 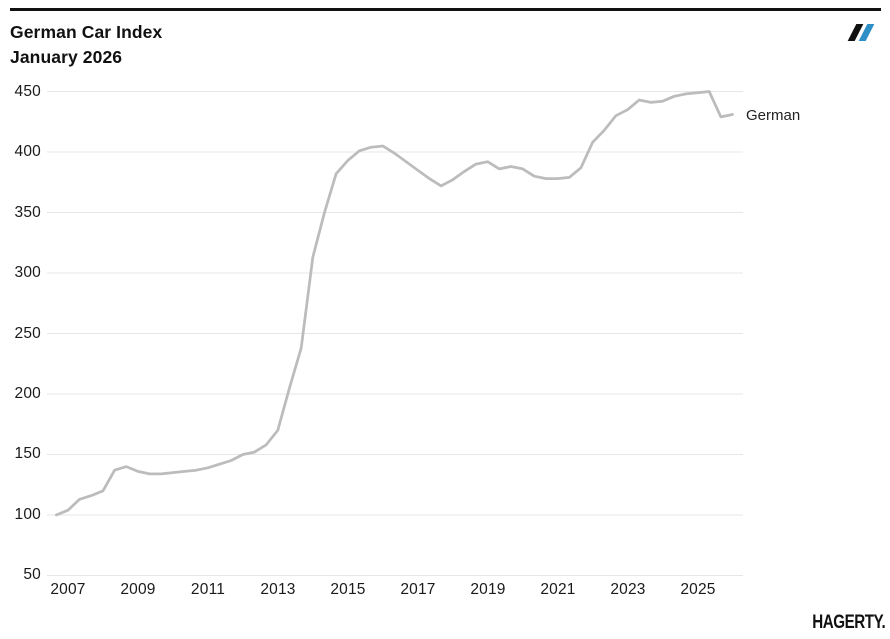 I want to click on hagerty-wordmark: HAGERTY., so click(x=848, y=622).